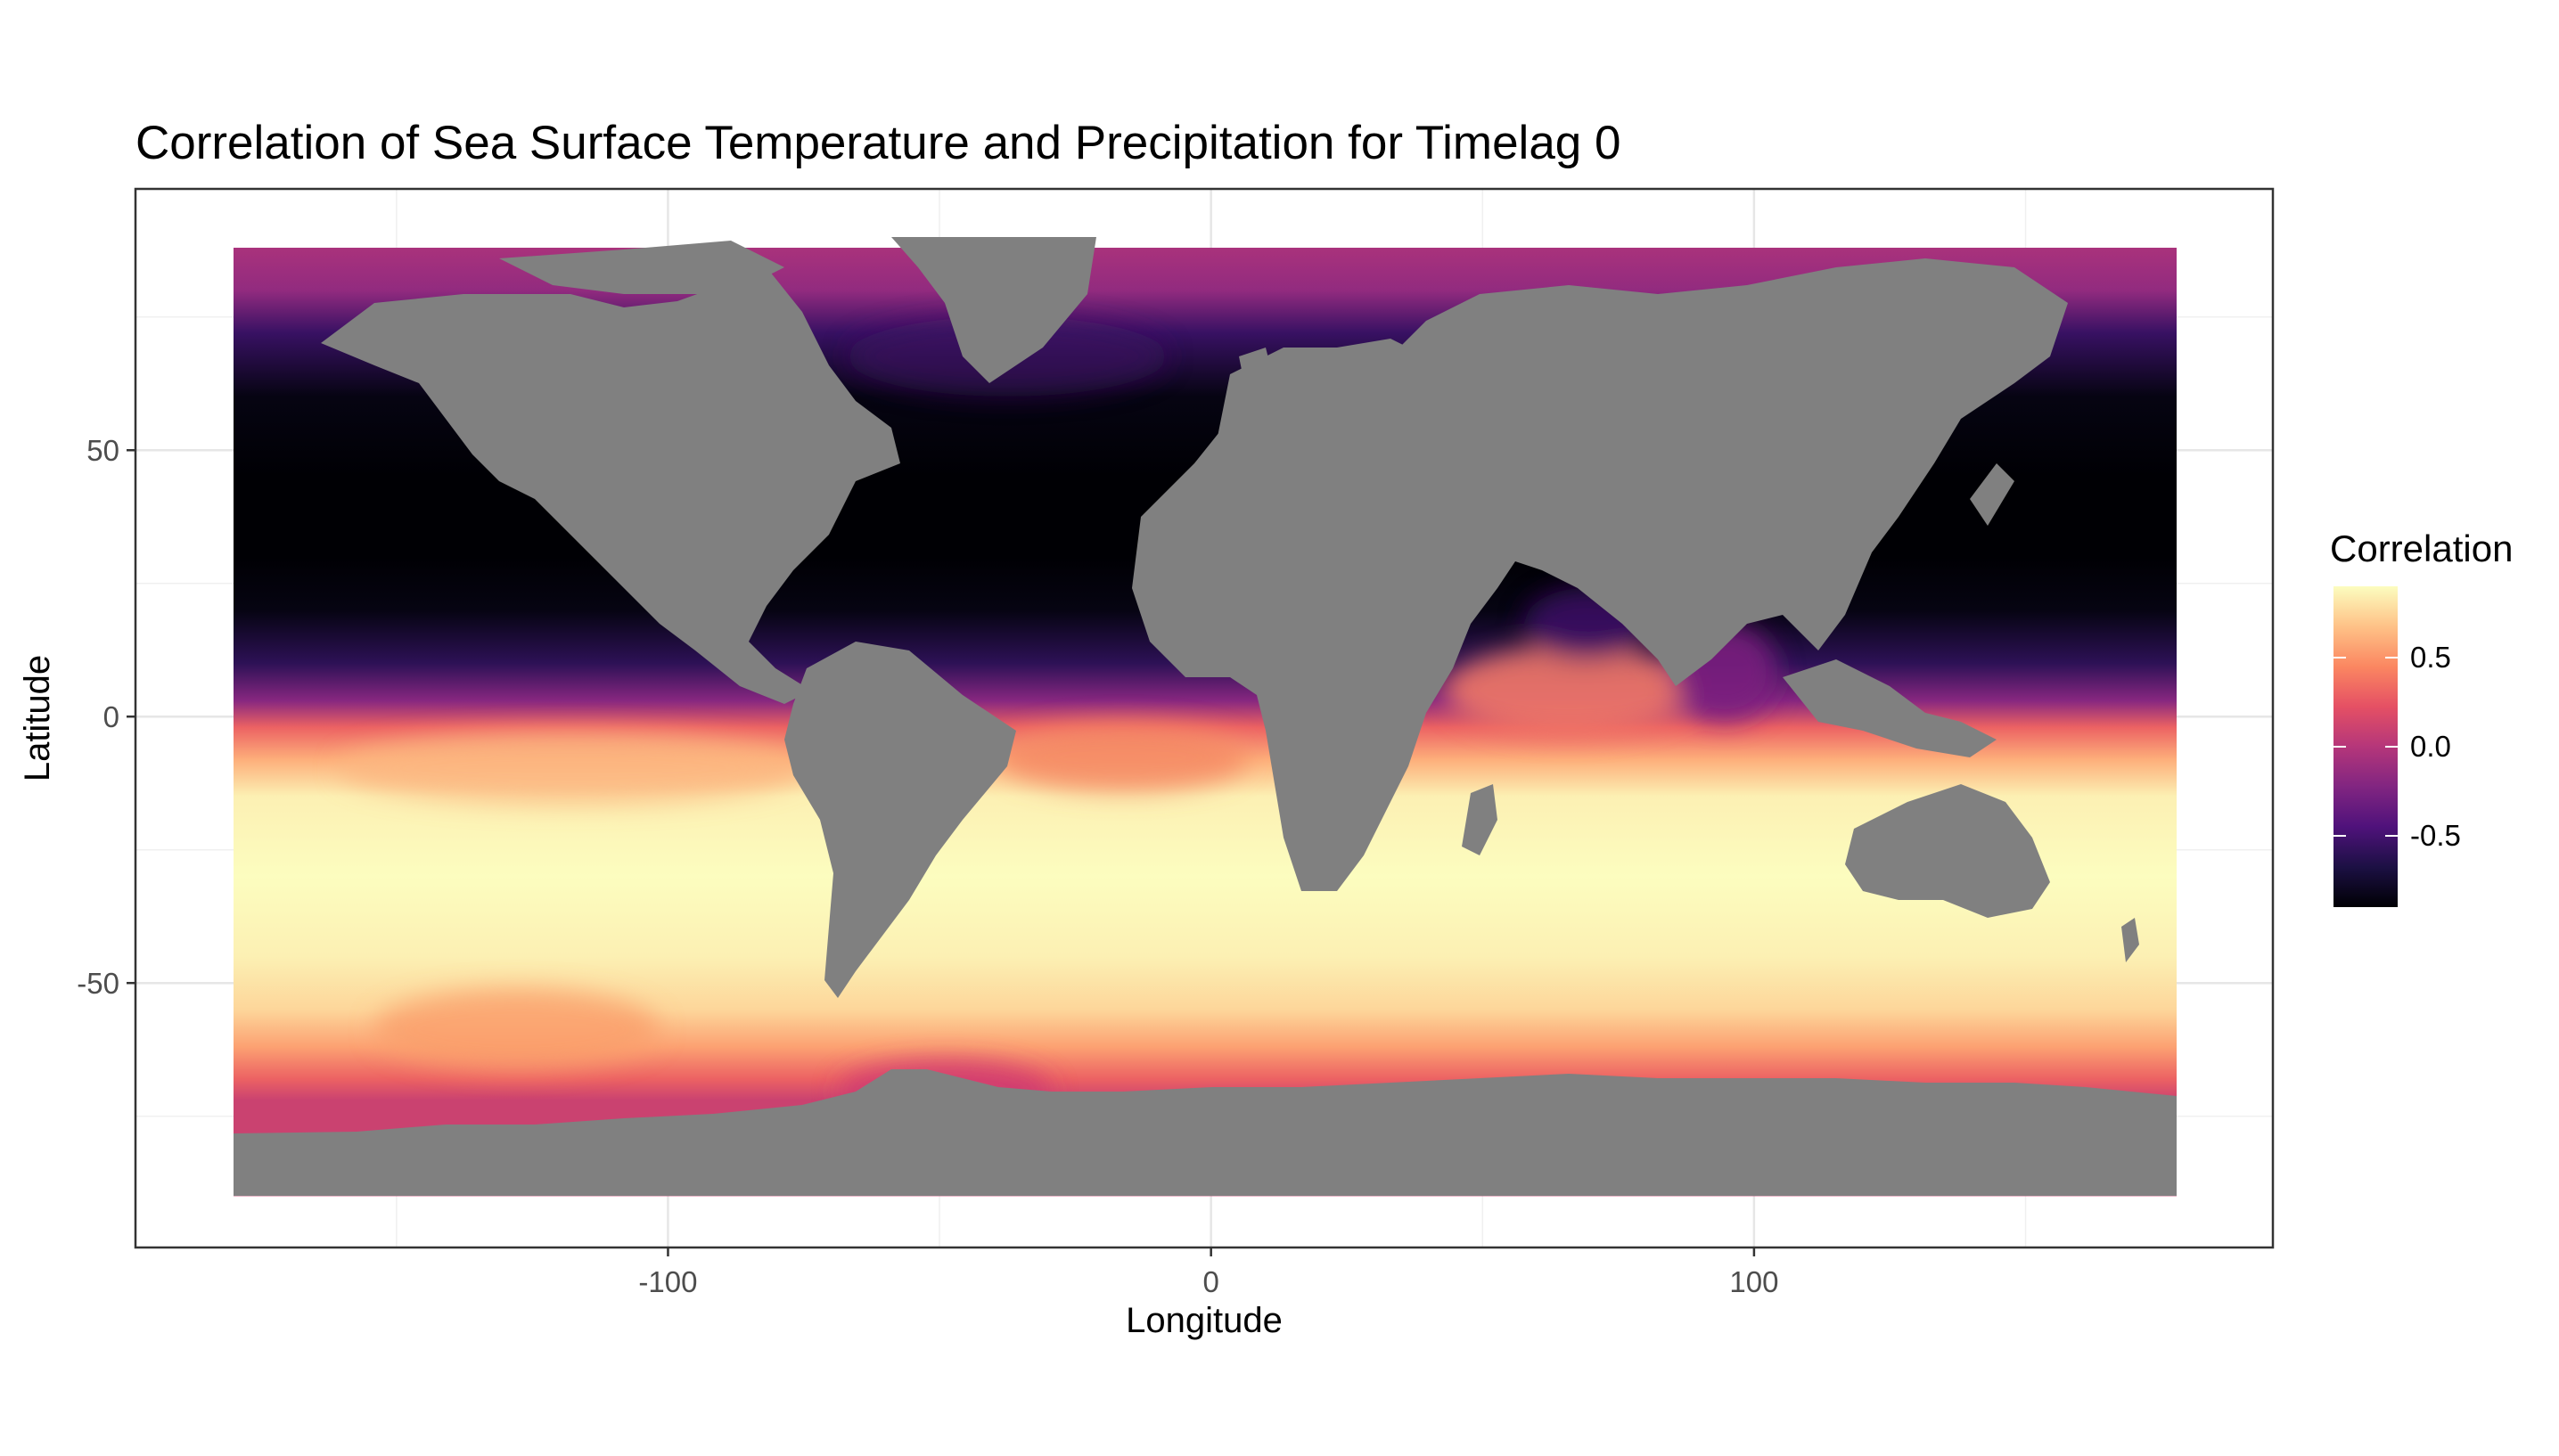 The width and height of the screenshot is (2559, 1456). What do you see at coordinates (37, 718) in the screenshot?
I see `y-axis-label: Latitude` at bounding box center [37, 718].